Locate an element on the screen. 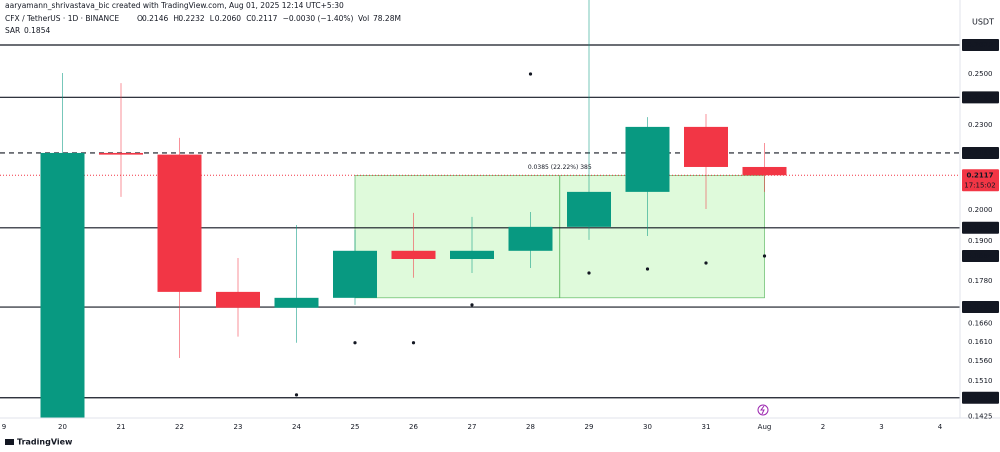 The height and width of the screenshot is (452, 1000). ohlc-key: Vol is located at coordinates (363, 18).